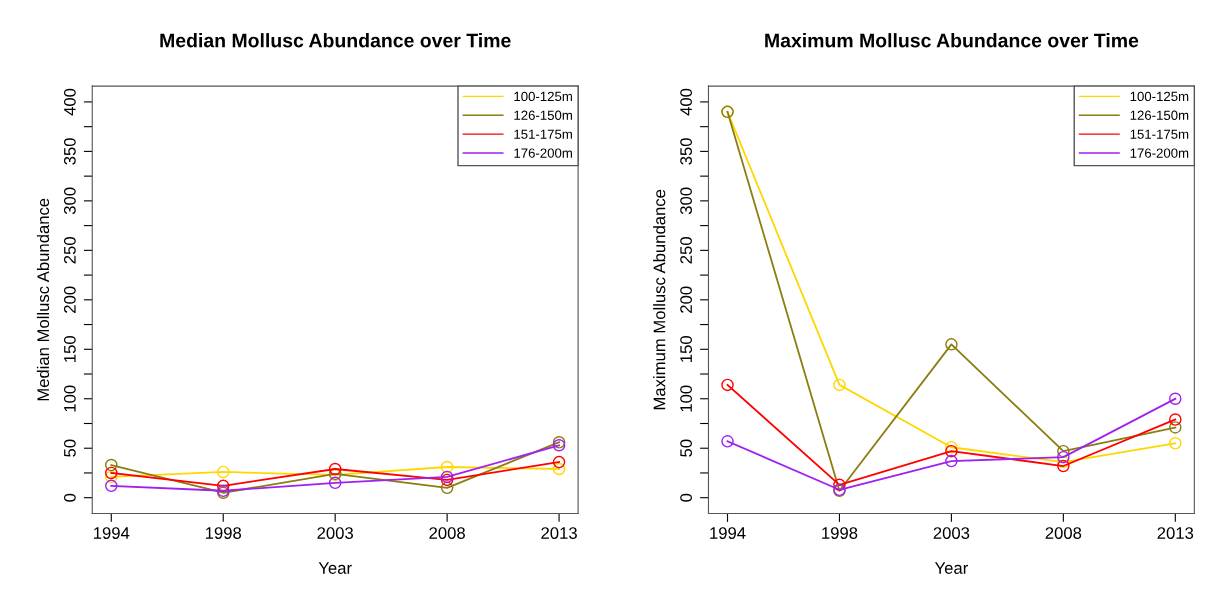 The height and width of the screenshot is (615, 1230). I want to click on chart-title: Median Mollusc Abundance over Time, so click(335, 40).